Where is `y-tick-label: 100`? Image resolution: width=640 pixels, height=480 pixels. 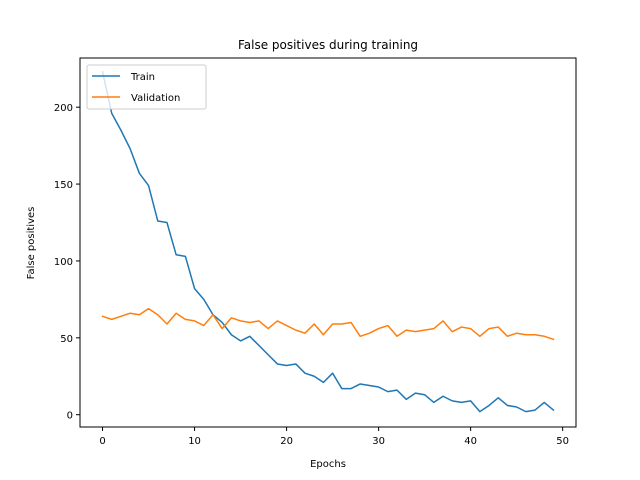
y-tick-label: 100 is located at coordinates (63, 262).